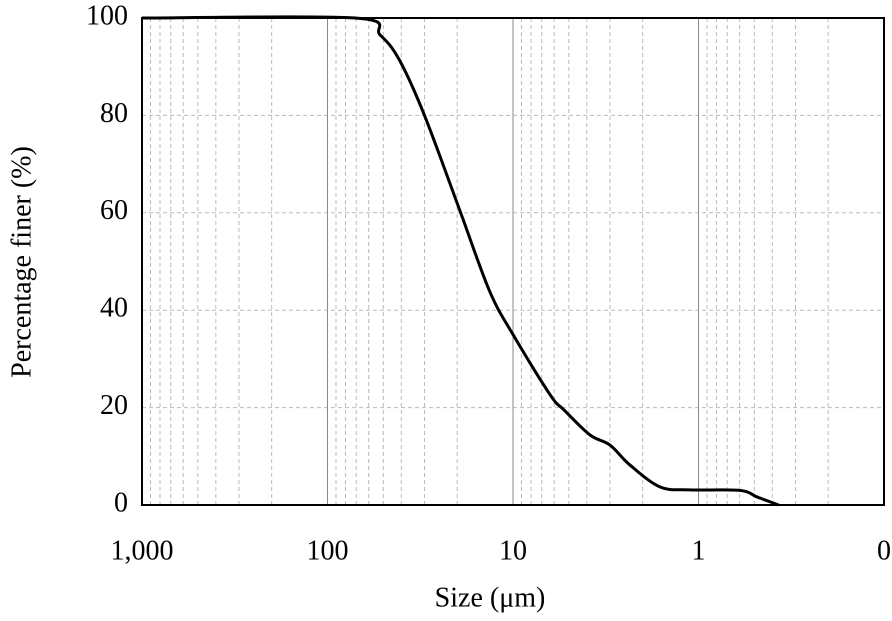  Describe the element at coordinates (490, 597) in the screenshot. I see `x-axis-label: Size (μm)` at that location.